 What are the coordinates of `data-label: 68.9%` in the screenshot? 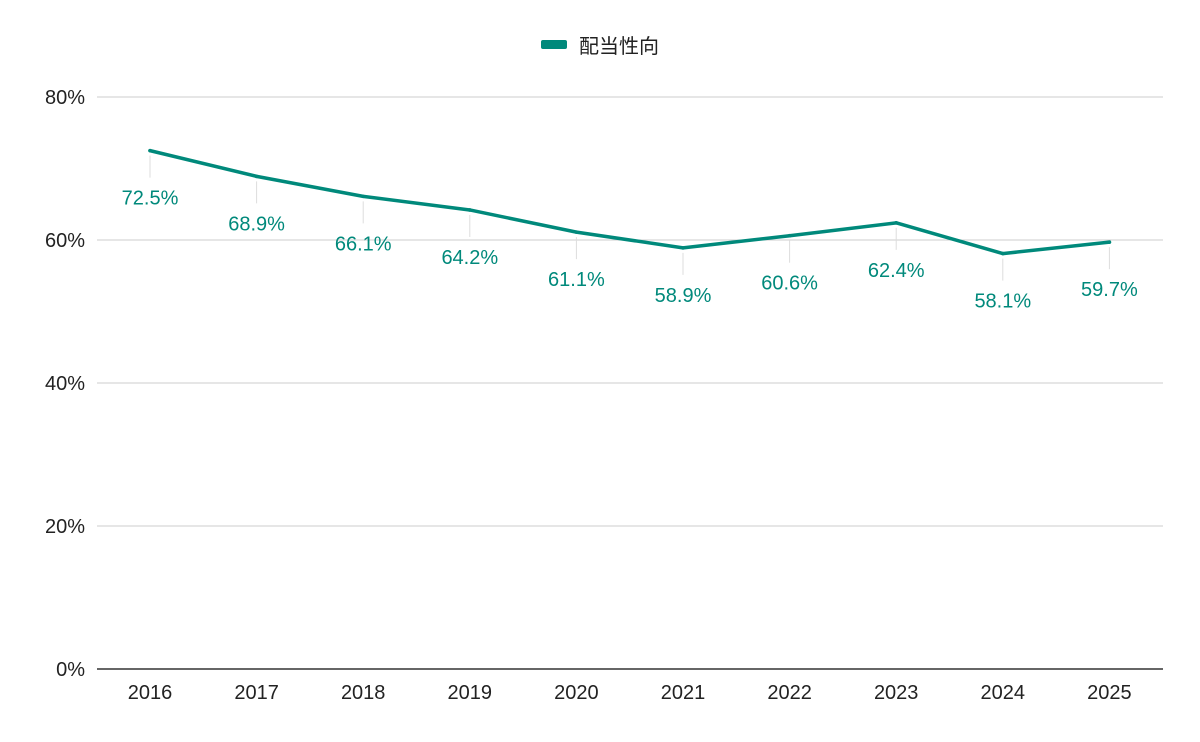 It's located at (256, 224).